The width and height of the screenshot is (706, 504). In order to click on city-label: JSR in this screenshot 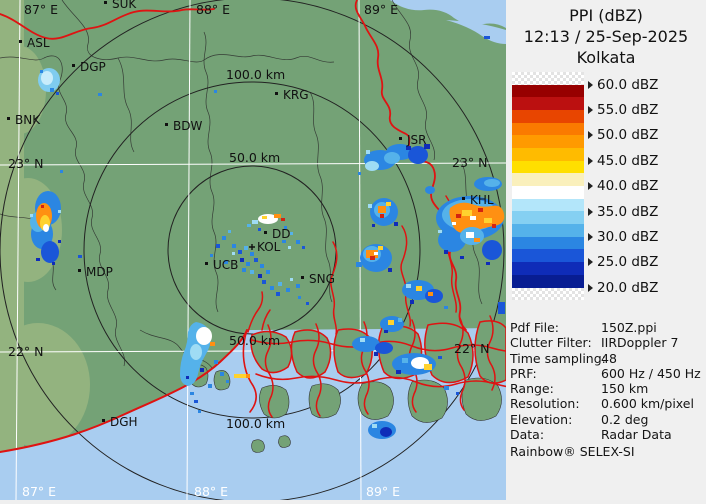, I will do `click(416, 140)`.